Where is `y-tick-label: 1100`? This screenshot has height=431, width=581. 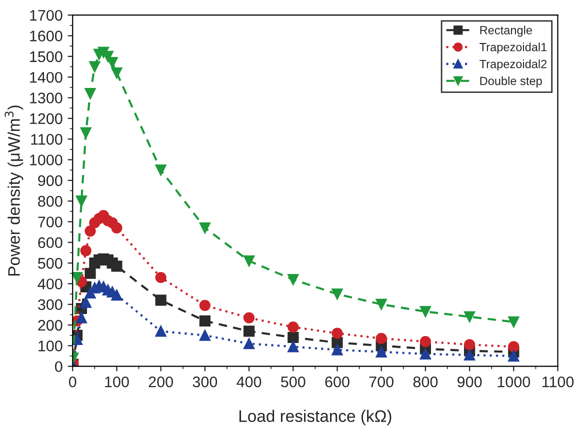
y-tick-label: 1100 is located at coordinates (46, 139).